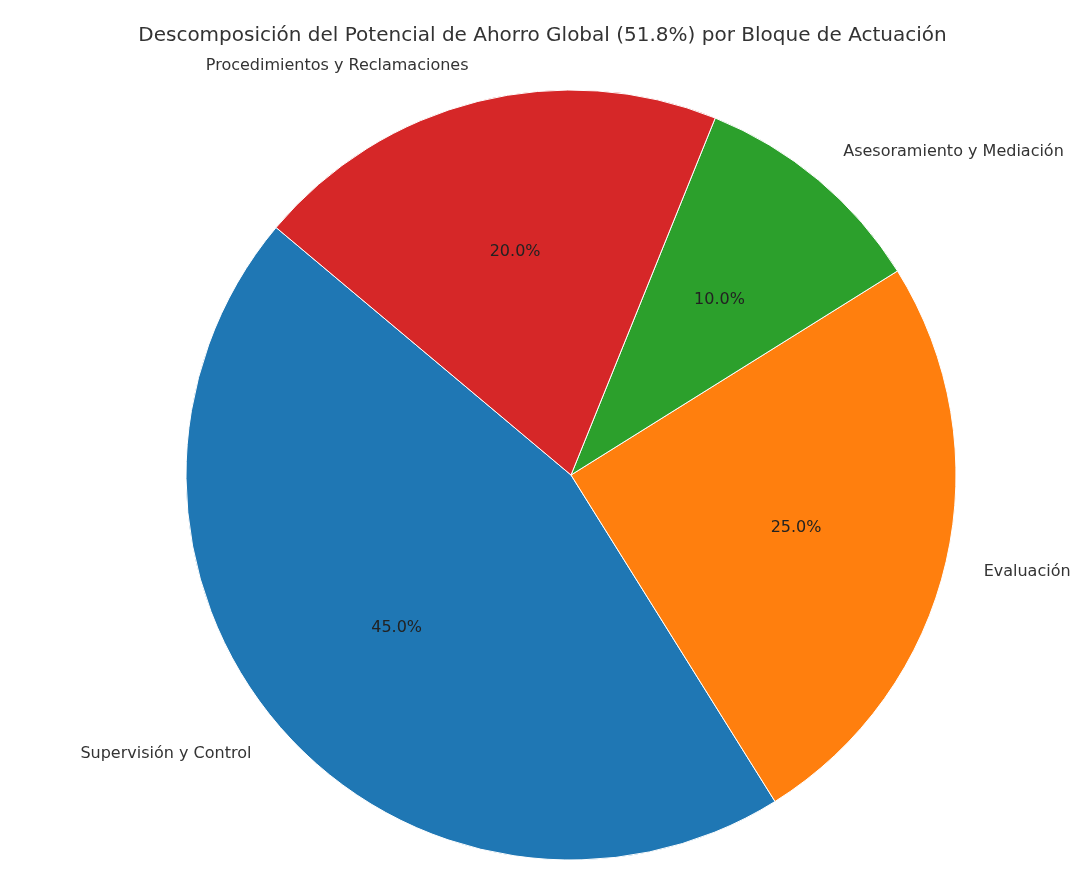  Describe the element at coordinates (397, 627) in the screenshot. I see `data-label: 45.0%` at that location.